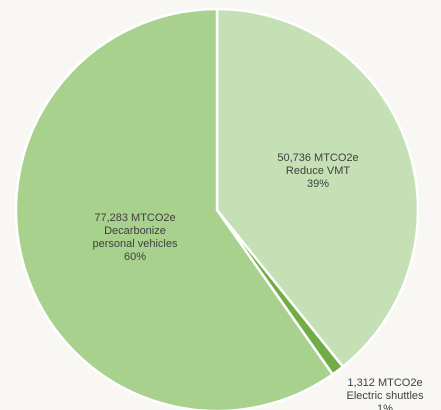  I want to click on data-label-name: Decarbonize personal vehicles, so click(135, 237).